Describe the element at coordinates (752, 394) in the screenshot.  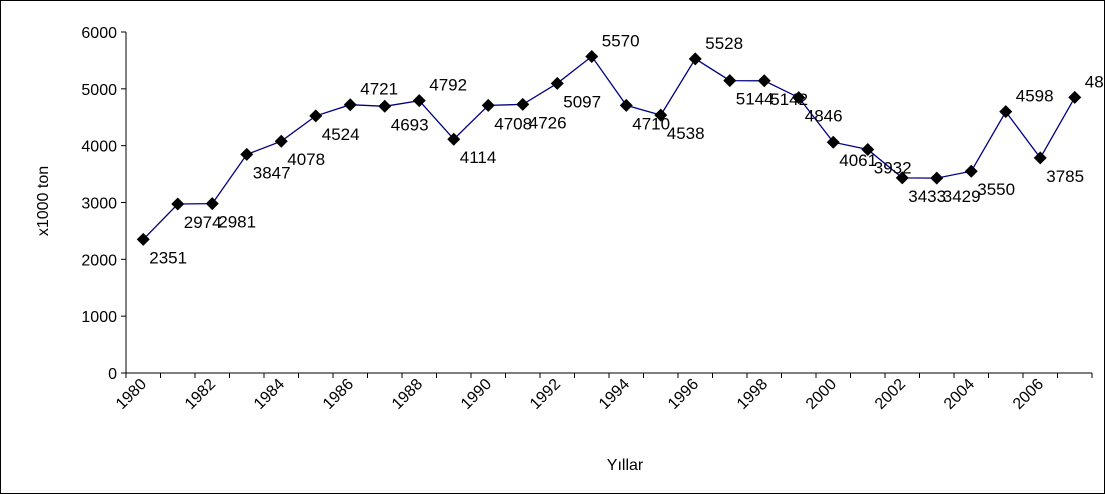
I see `x-tick-label: 1998` at that location.